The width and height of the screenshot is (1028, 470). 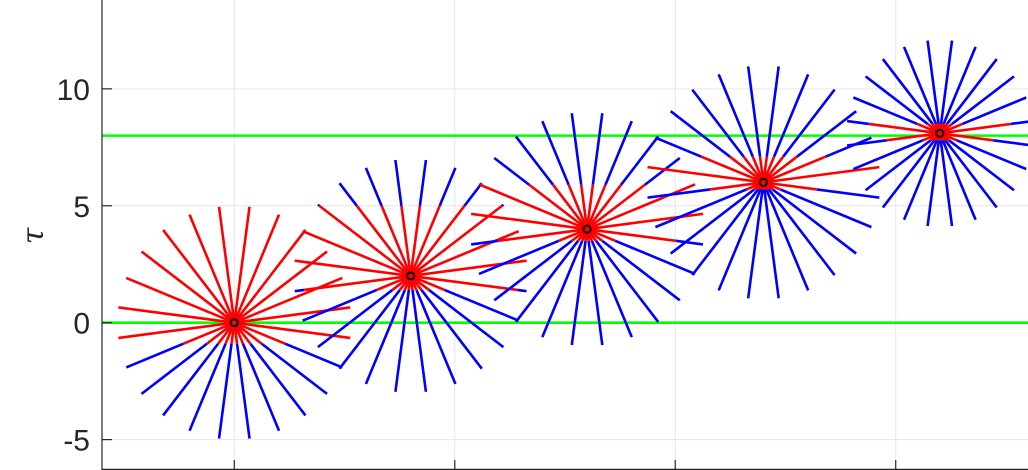 What do you see at coordinates (81, 207) in the screenshot?
I see `y-tick-label: 5` at bounding box center [81, 207].